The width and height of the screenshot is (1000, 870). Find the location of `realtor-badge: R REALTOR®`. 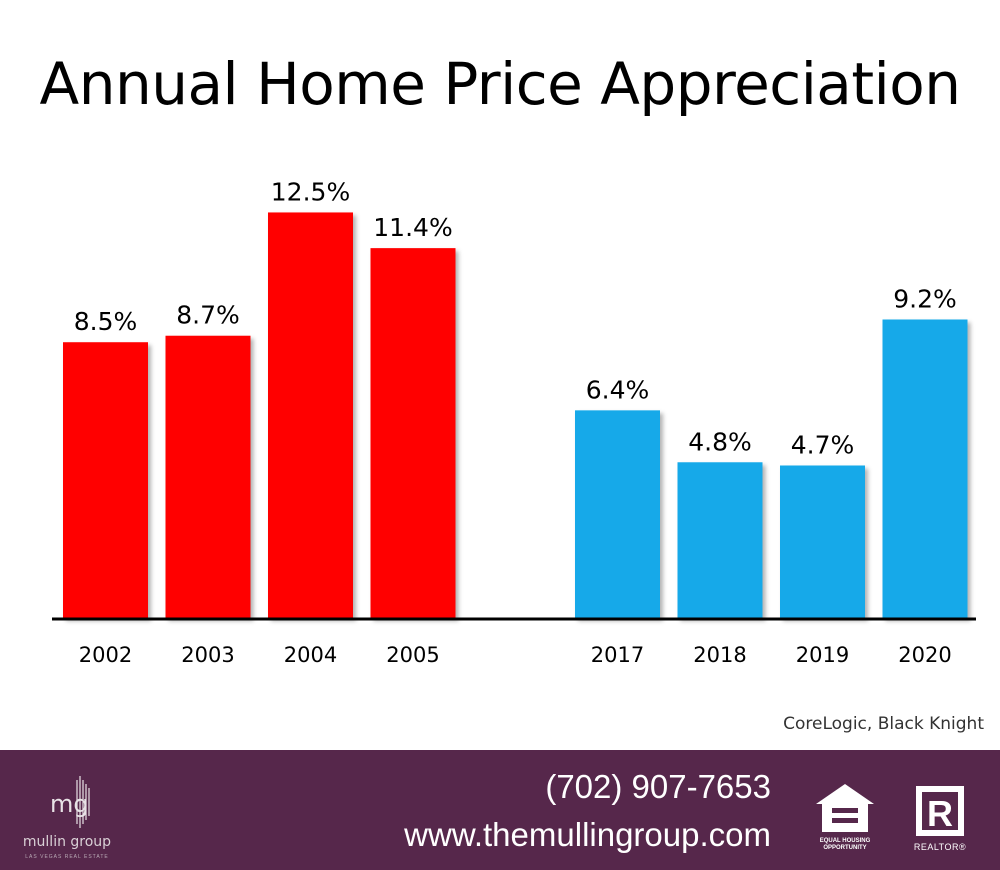

realtor-badge: R REALTOR® is located at coordinates (940, 822).